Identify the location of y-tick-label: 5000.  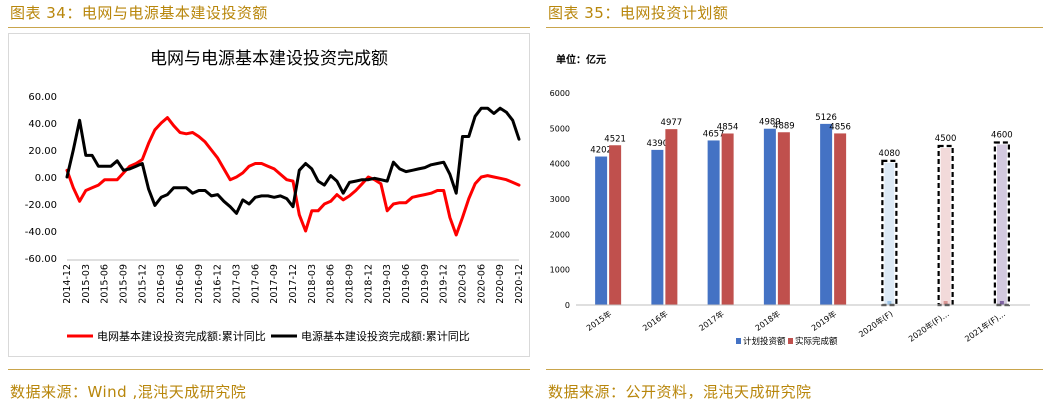
(560, 128).